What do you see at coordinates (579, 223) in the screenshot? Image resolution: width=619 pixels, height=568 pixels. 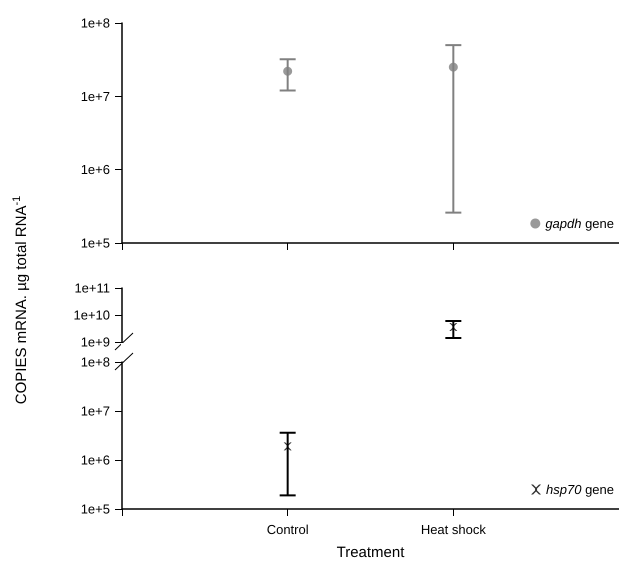 I see `legend-label: gapdh gene` at bounding box center [579, 223].